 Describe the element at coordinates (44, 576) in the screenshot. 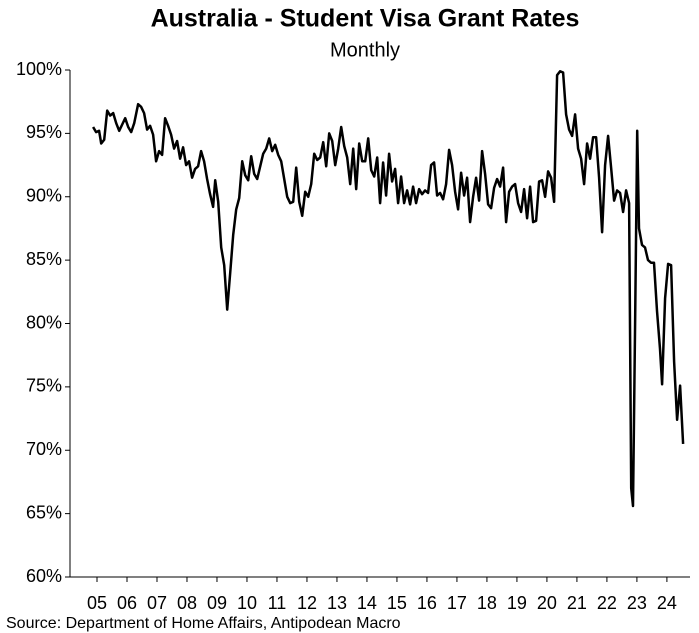

I see `y-tick-label: 60%` at that location.